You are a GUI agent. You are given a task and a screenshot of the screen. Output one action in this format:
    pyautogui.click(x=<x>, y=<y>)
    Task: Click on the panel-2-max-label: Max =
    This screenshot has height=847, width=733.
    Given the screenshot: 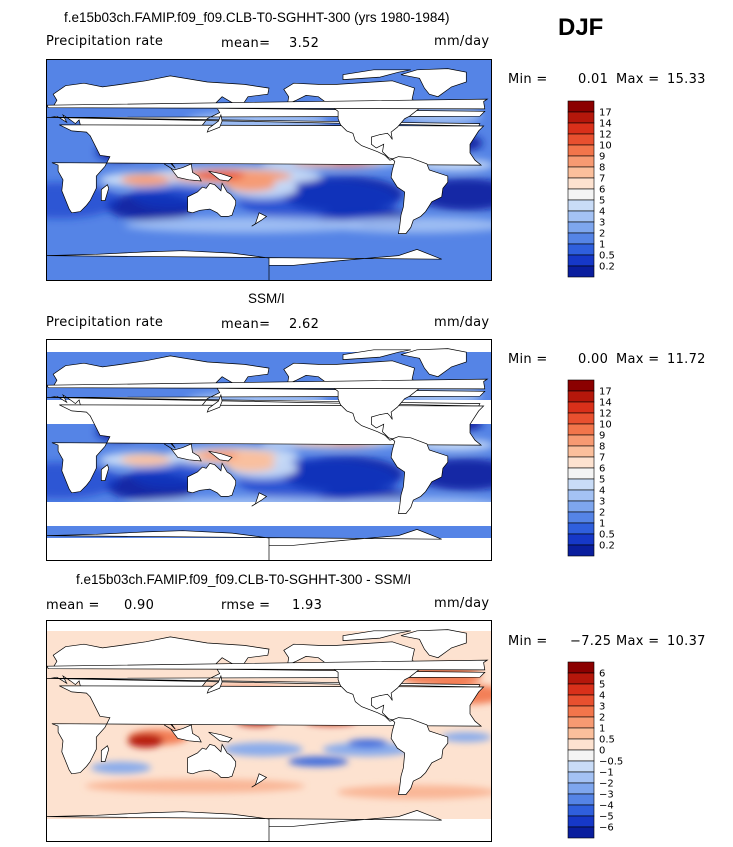 What is the action you would take?
    pyautogui.click(x=638, y=359)
    